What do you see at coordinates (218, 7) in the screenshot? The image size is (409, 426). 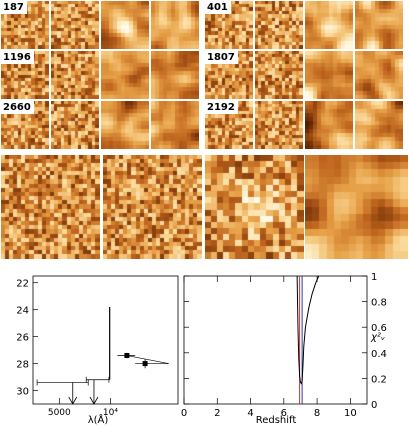 I see `object-id-label: 401` at bounding box center [218, 7].